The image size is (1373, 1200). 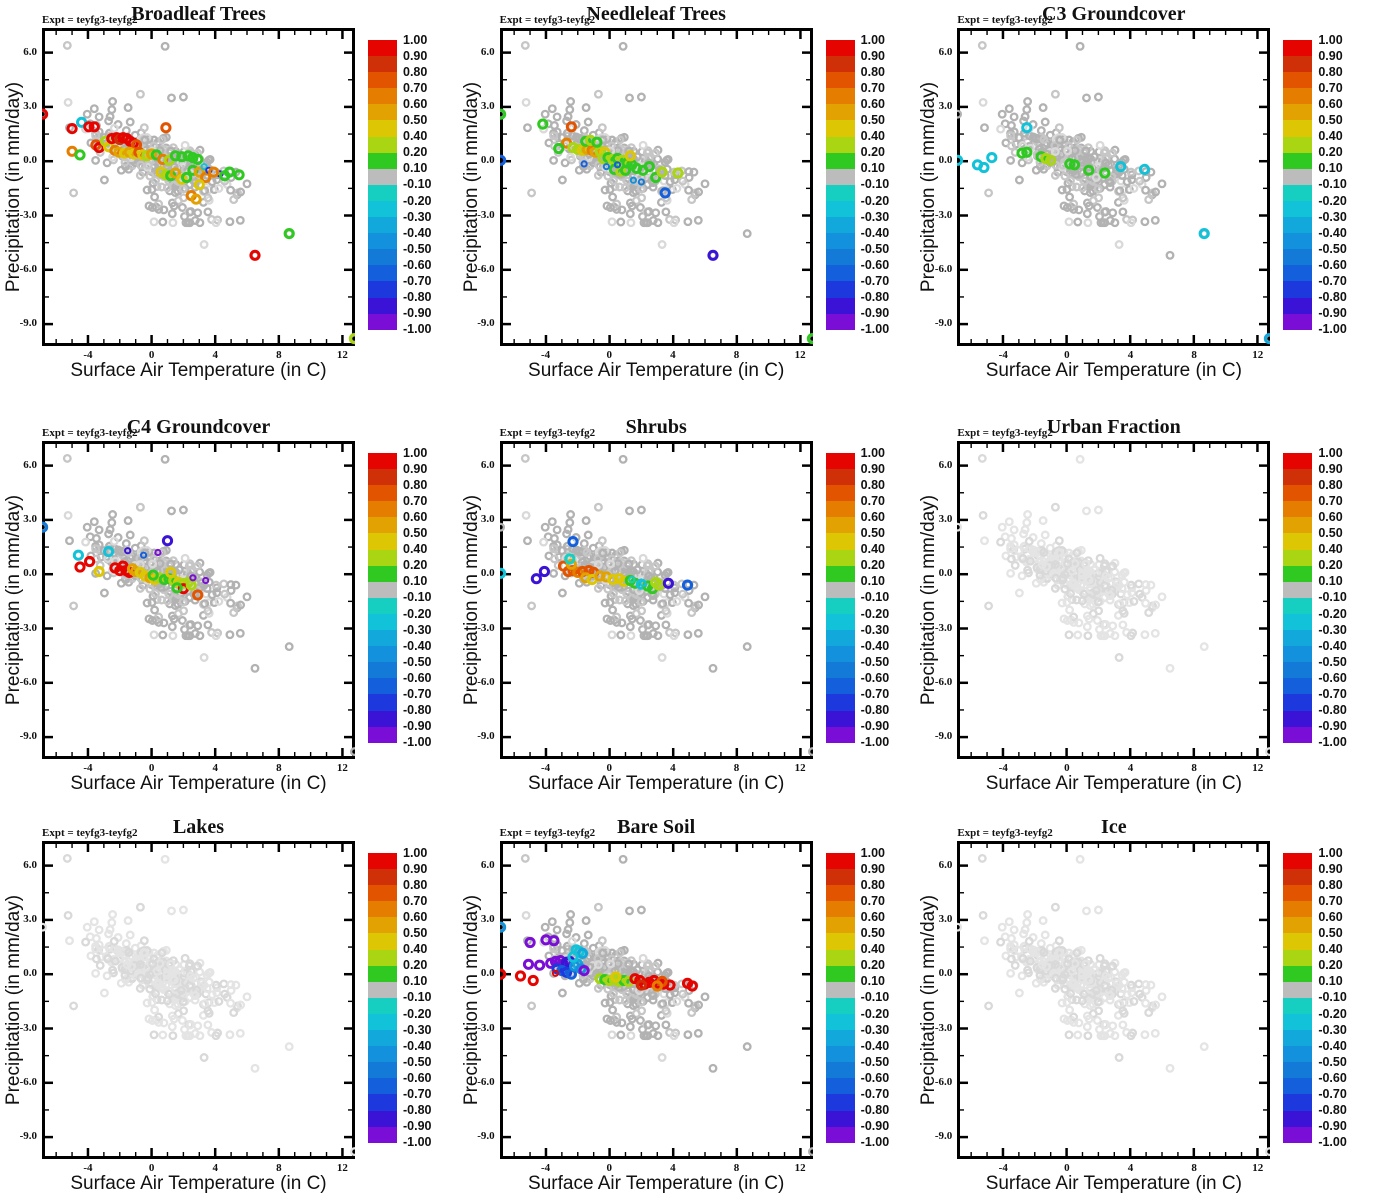 I want to click on plot-box, so click(x=1114, y=187).